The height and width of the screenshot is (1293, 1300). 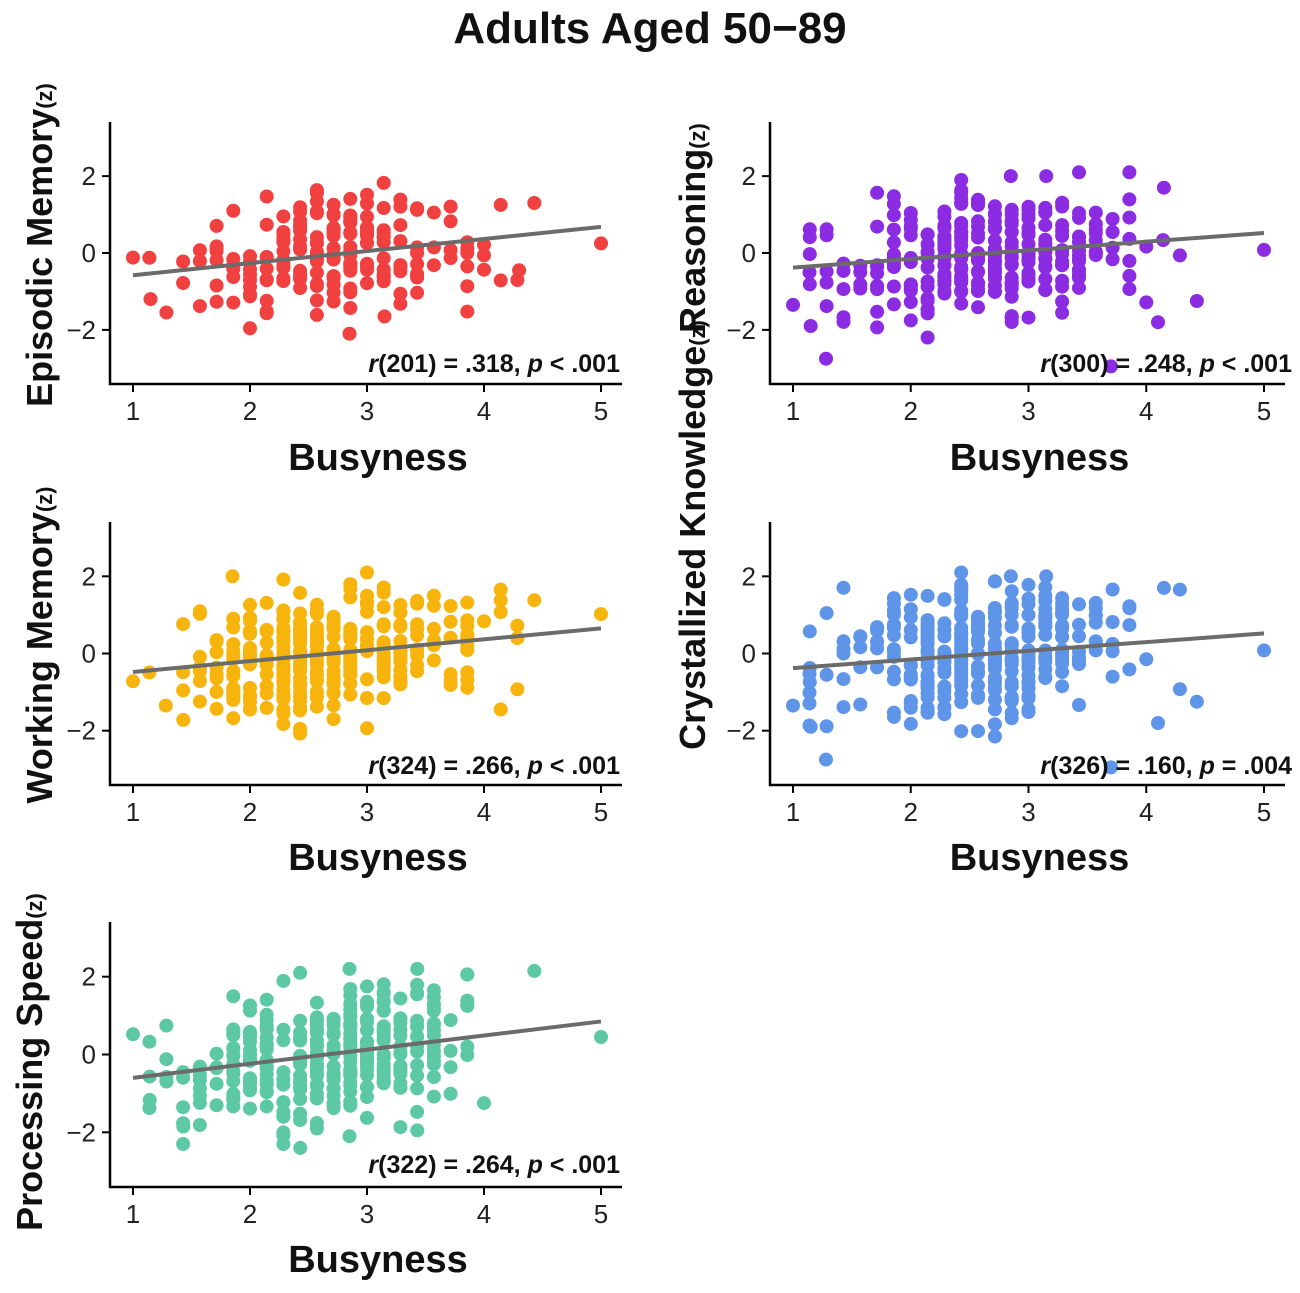 What do you see at coordinates (250, 1214) in the screenshot?
I see `x-tick-label: 2` at bounding box center [250, 1214].